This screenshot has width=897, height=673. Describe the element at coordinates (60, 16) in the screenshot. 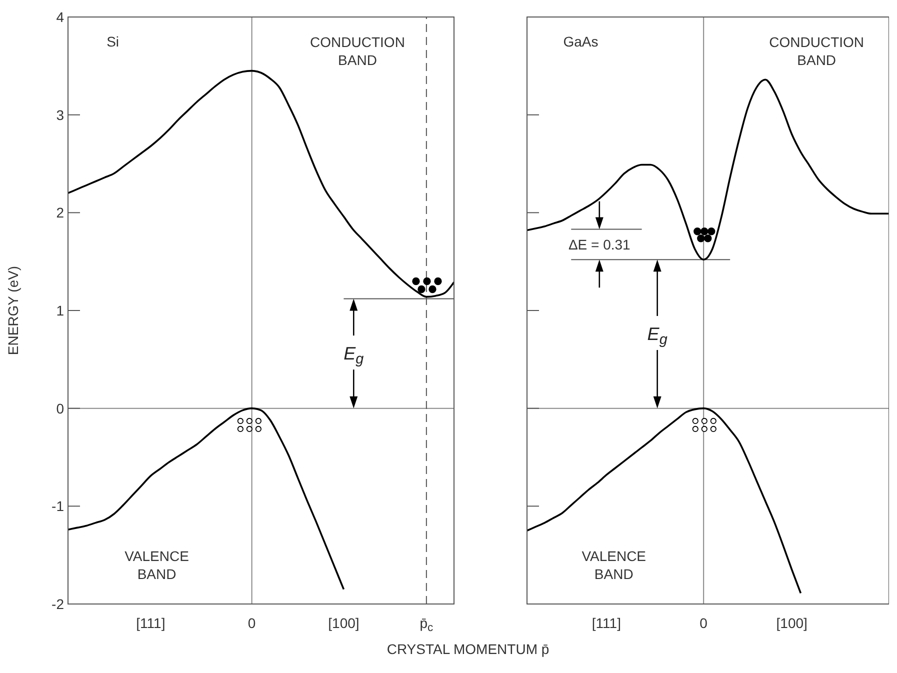

I see `y-tick-label: 4` at that location.